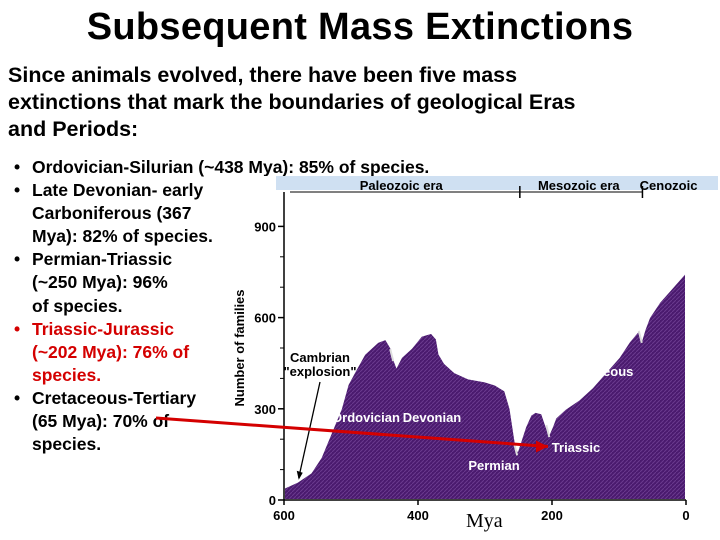  I want to click on era-label-paleozoic: Paleozoic era, so click(402, 185).